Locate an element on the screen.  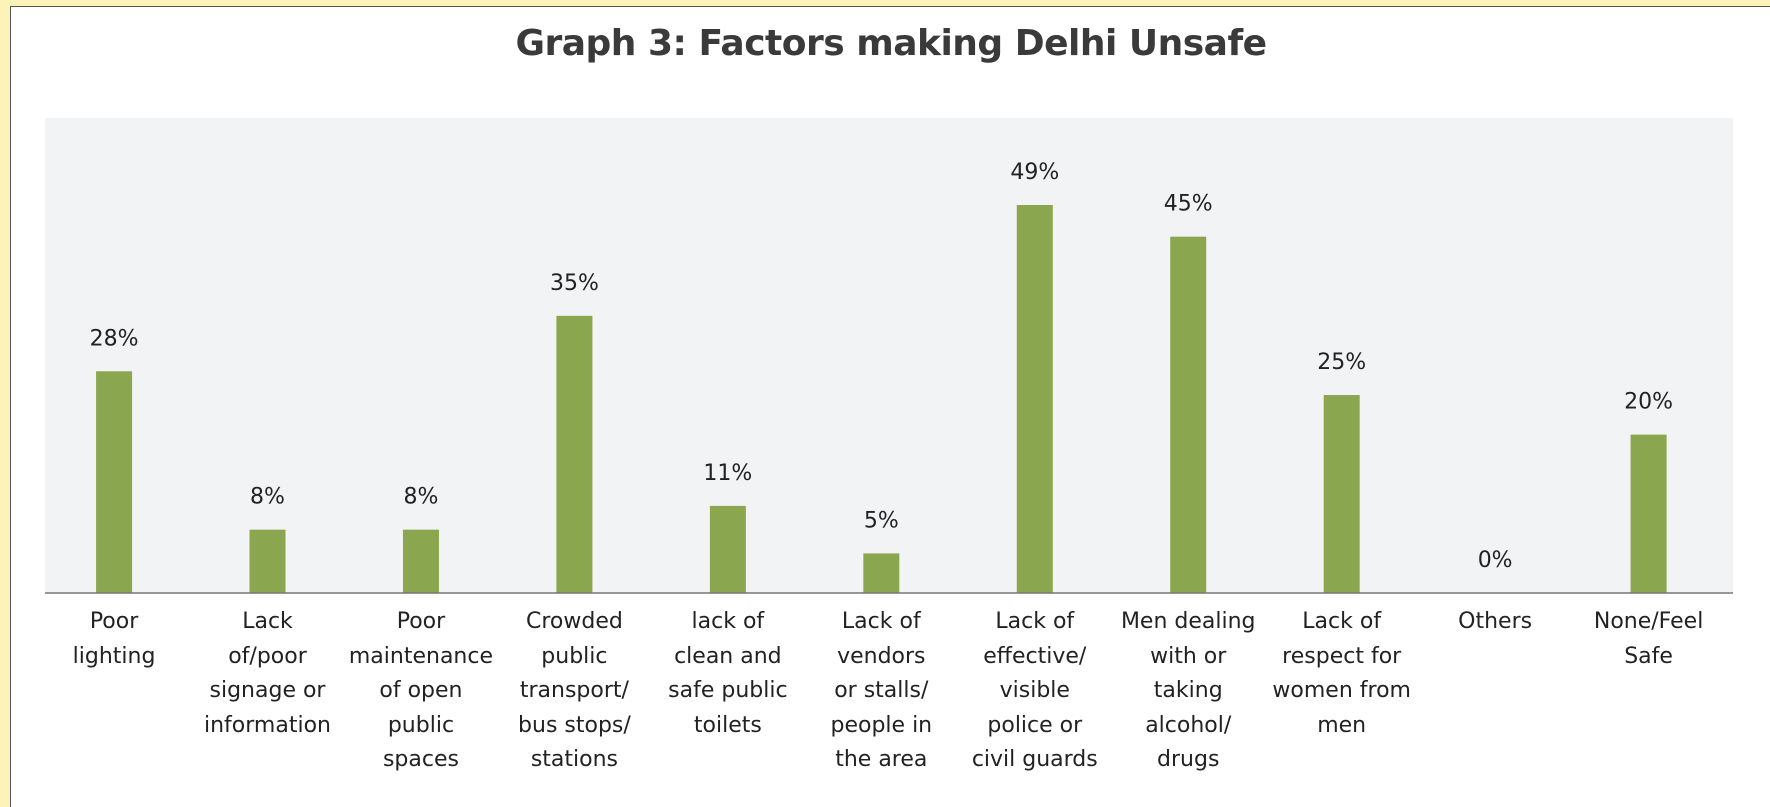
x-tick-label-line: Lack is located at coordinates (267, 621).